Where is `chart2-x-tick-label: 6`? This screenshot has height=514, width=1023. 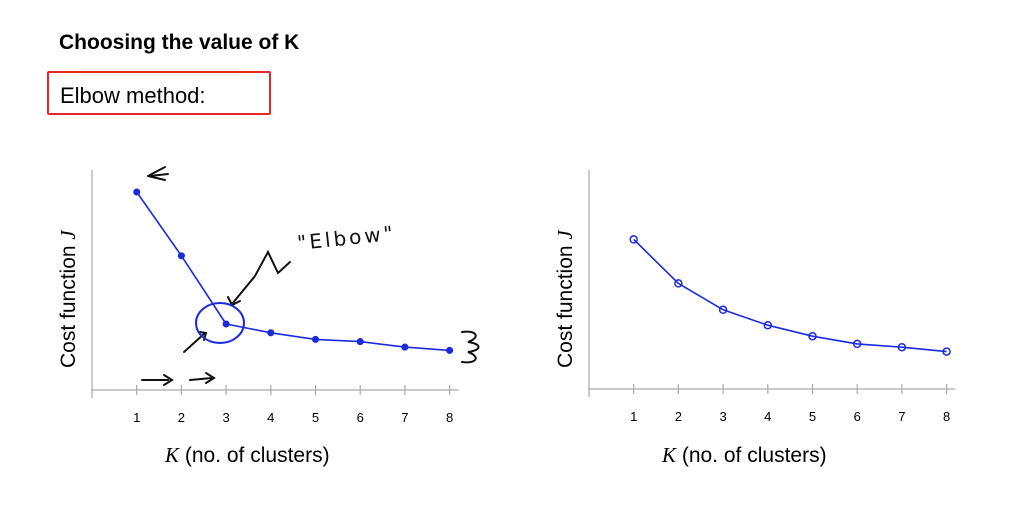
chart2-x-tick-label: 6 is located at coordinates (857, 416).